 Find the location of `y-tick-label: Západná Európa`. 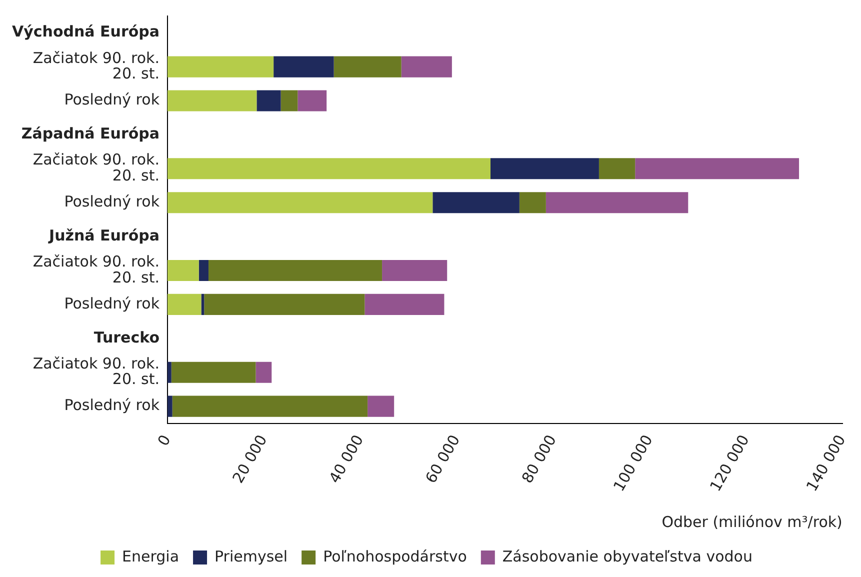

y-tick-label: Západná Európa is located at coordinates (90, 133).